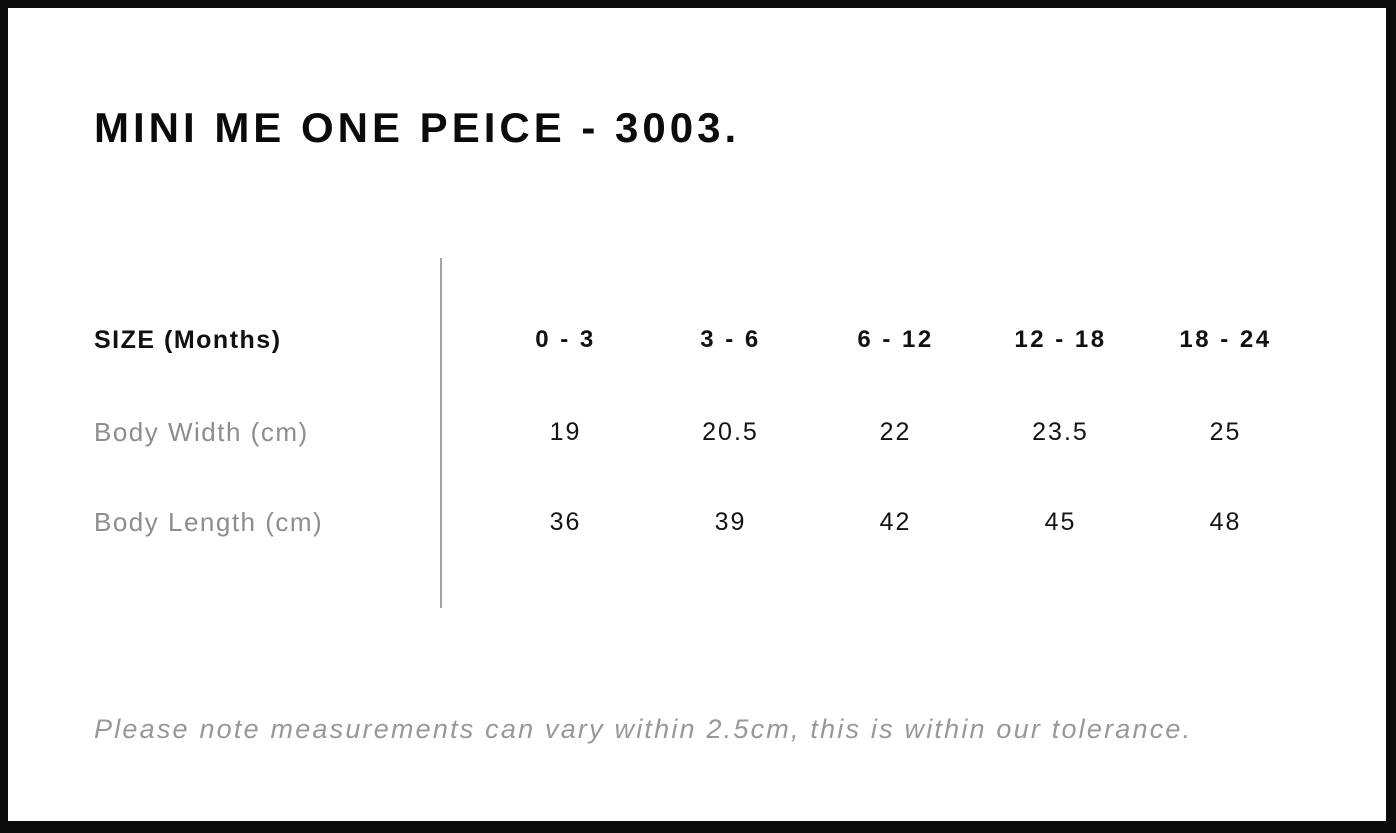 The height and width of the screenshot is (833, 1396). I want to click on column-header-6-12: 6 - 12, so click(895, 339).